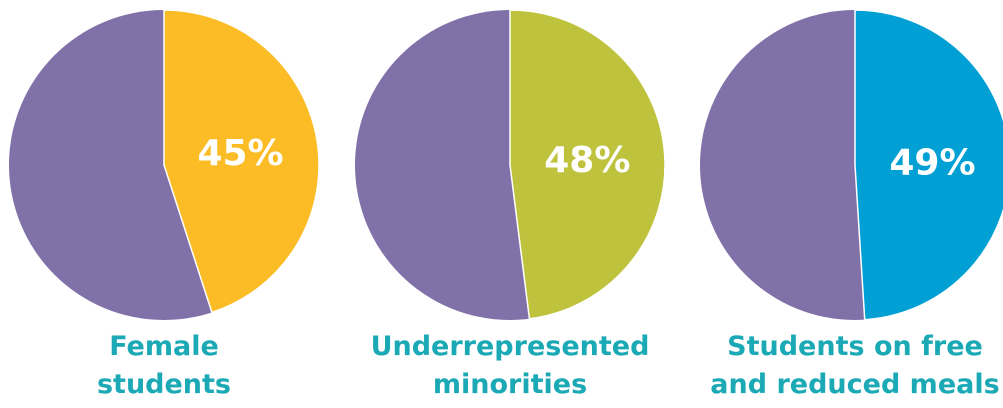  What do you see at coordinates (587, 160) in the screenshot?
I see `slice-label: 48%` at bounding box center [587, 160].